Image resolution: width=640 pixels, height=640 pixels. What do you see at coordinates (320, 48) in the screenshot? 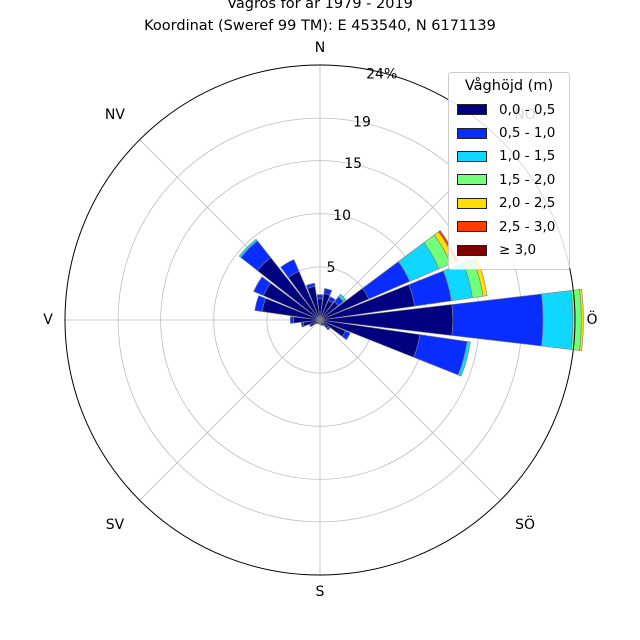
I see `direction-label-0: N` at bounding box center [320, 48].